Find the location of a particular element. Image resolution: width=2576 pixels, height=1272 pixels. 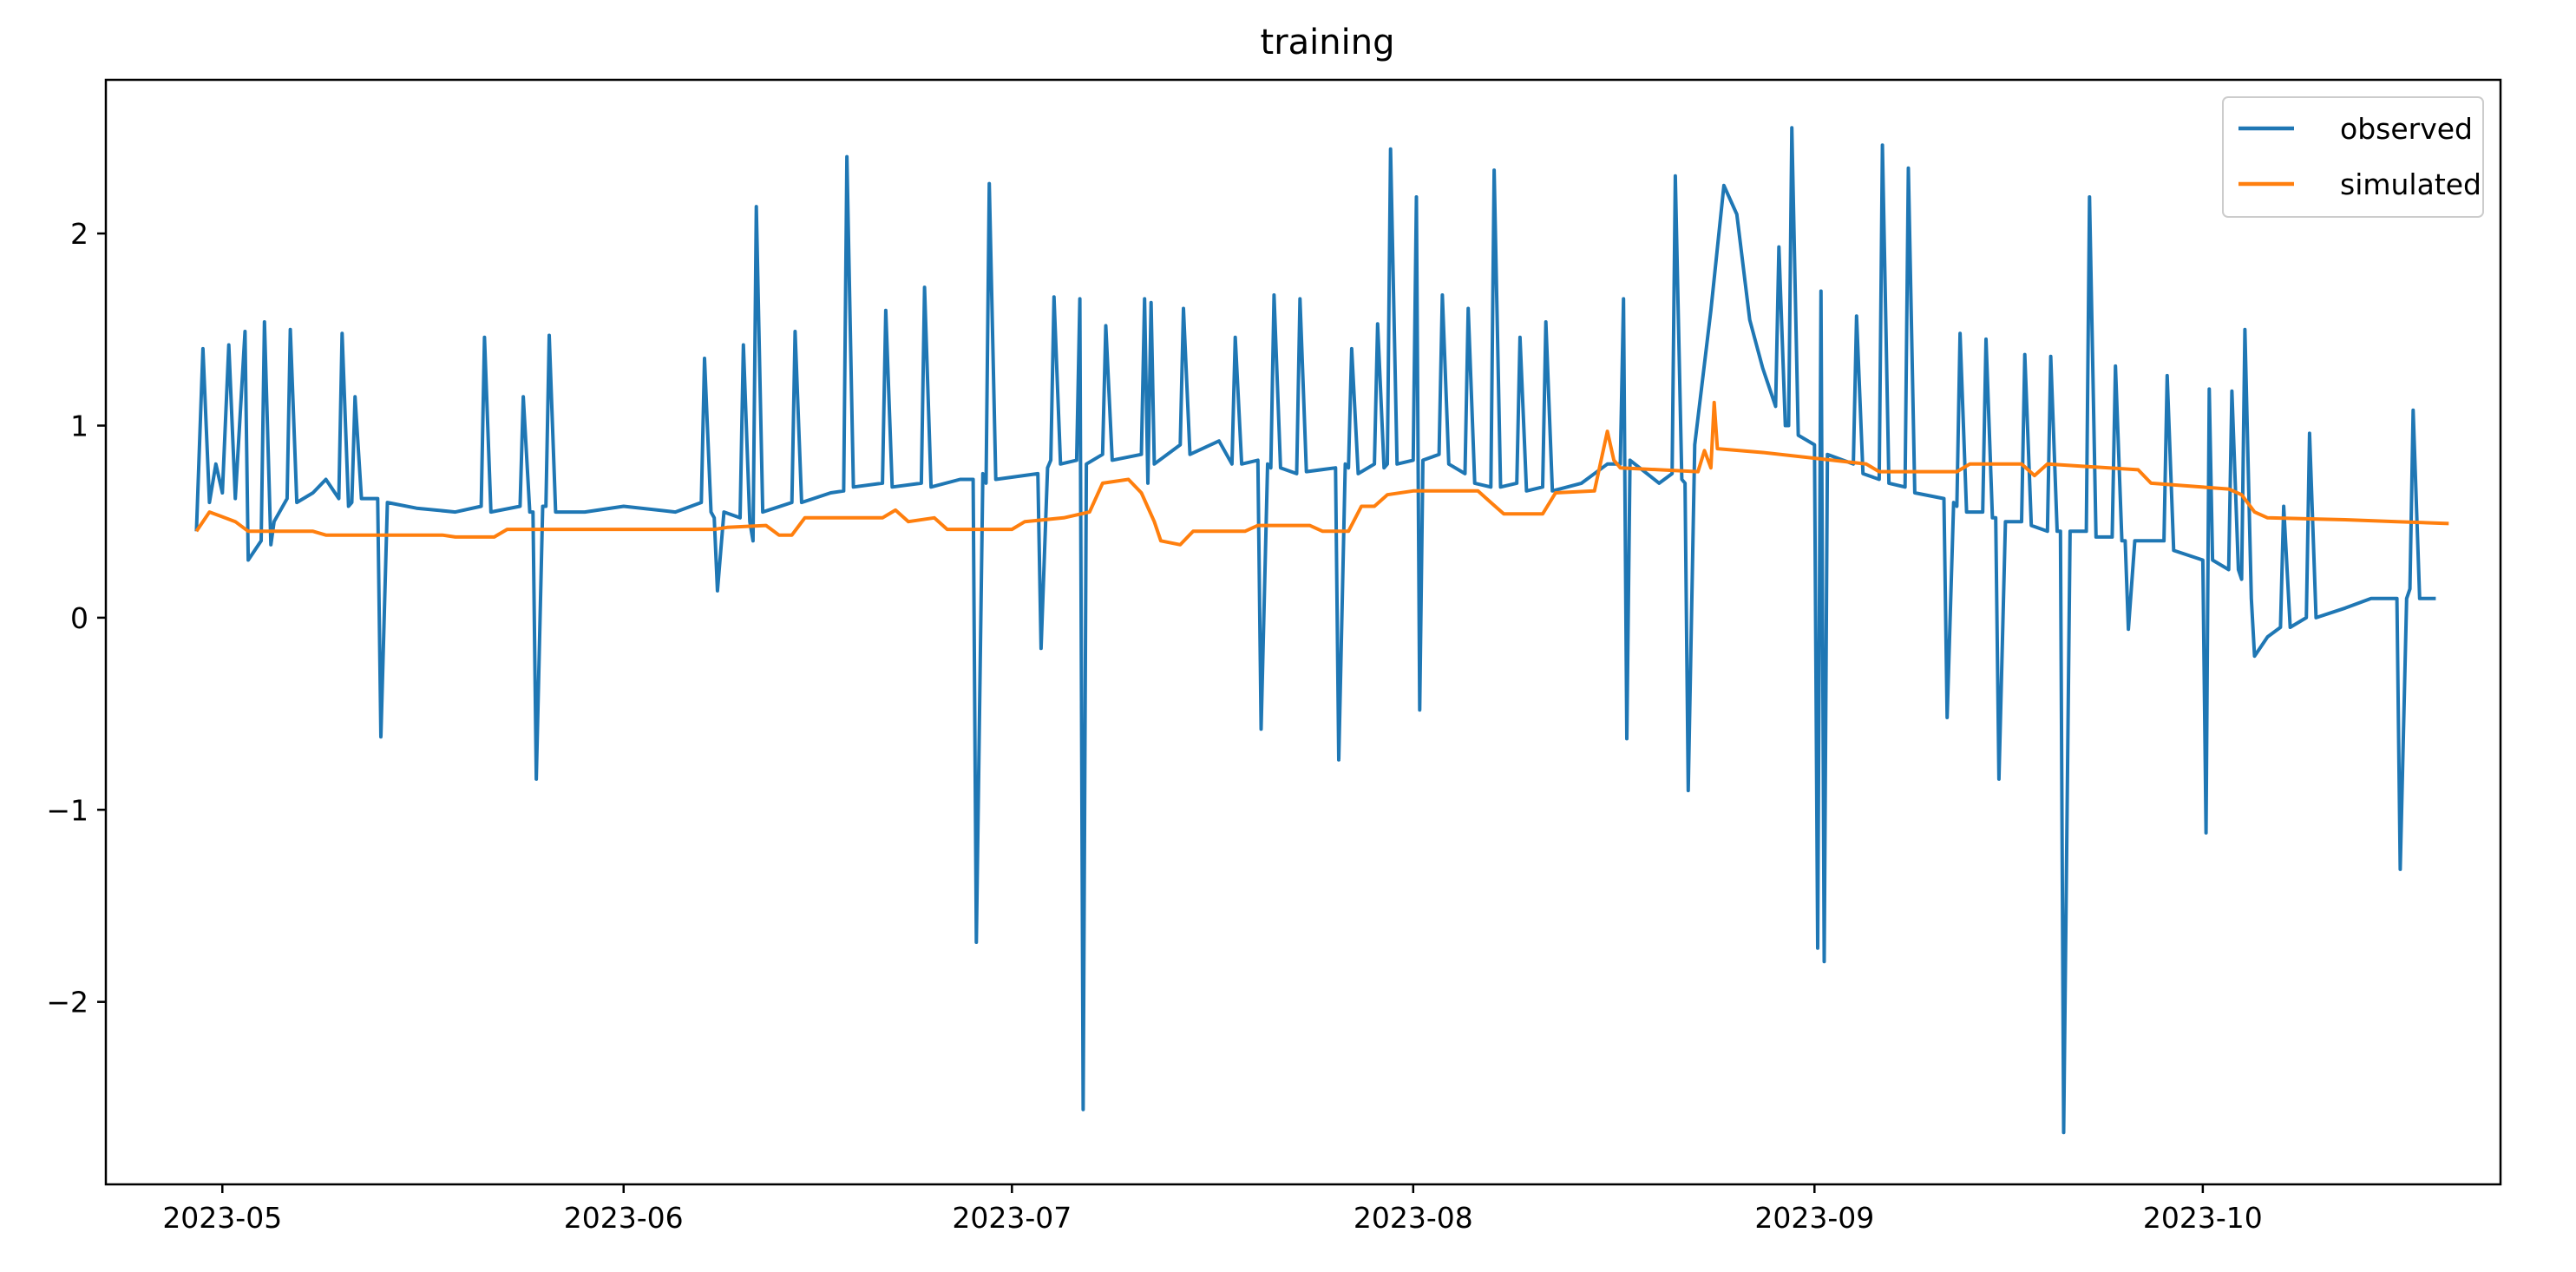

y-tick-label: −1 is located at coordinates (67, 810).